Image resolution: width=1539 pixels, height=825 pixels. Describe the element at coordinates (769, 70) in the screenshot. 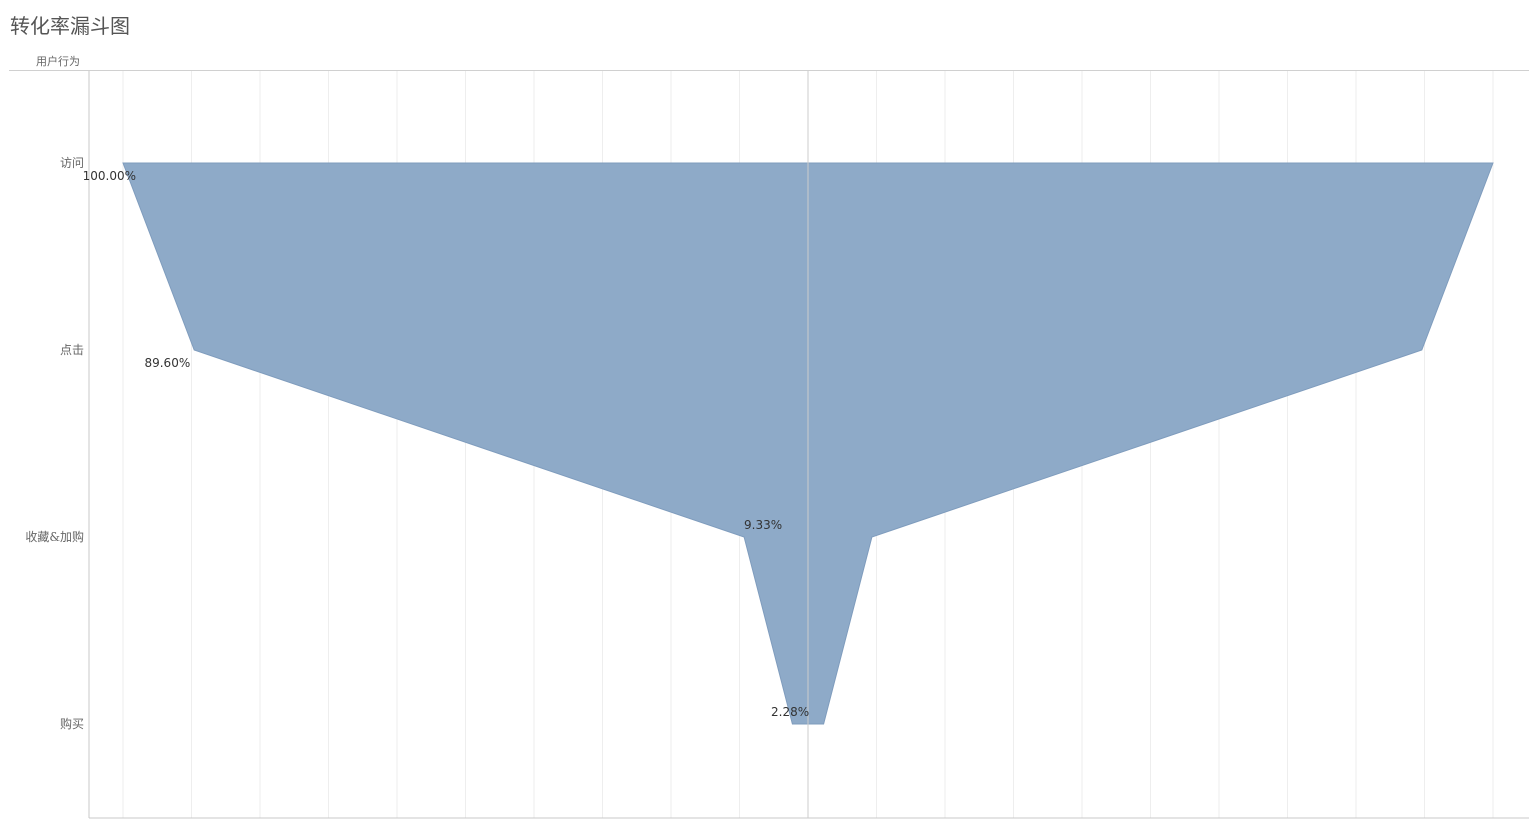

I see `header-divider` at that location.